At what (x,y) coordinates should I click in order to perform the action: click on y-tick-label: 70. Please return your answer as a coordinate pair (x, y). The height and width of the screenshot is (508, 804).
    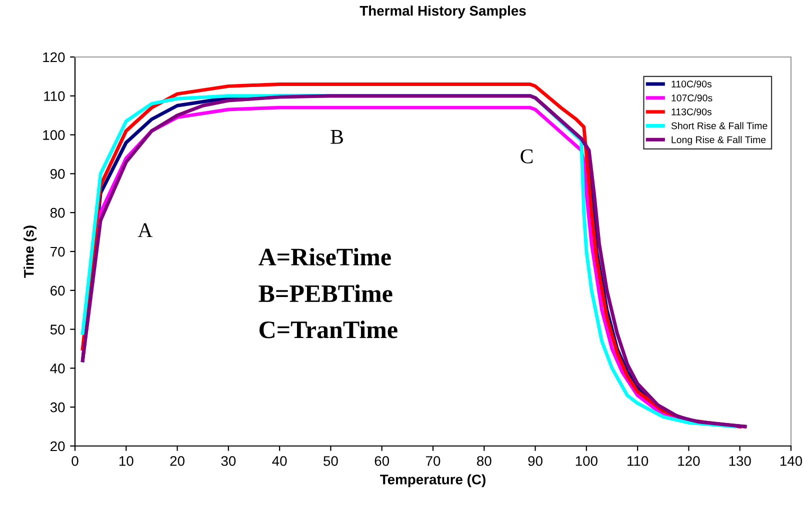
    Looking at the image, I should click on (57, 251).